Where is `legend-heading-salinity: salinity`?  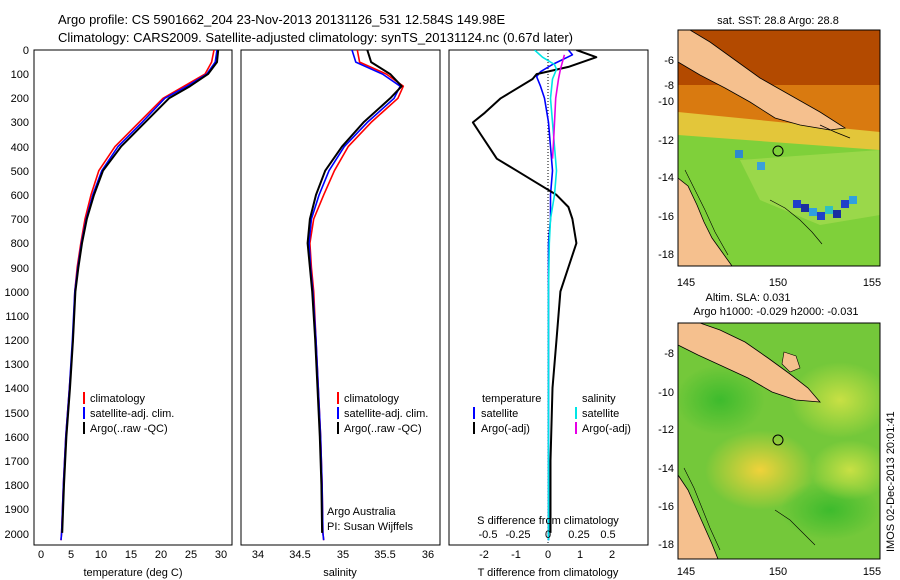
legend-heading-salinity: salinity is located at coordinates (599, 399).